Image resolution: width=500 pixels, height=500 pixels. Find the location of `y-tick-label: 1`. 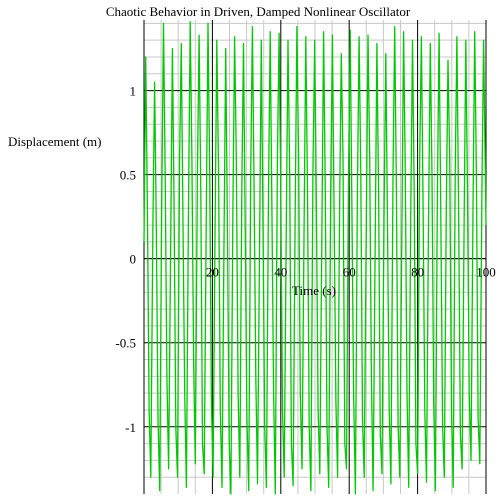

y-tick-label: 1 is located at coordinates (133, 91).